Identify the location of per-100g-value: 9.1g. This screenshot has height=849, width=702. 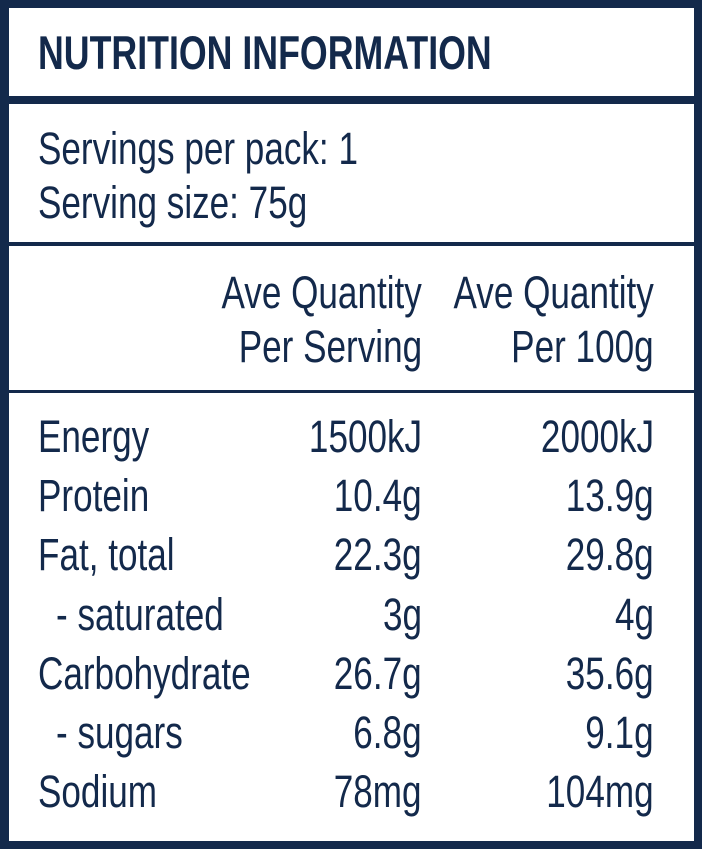
(619, 732).